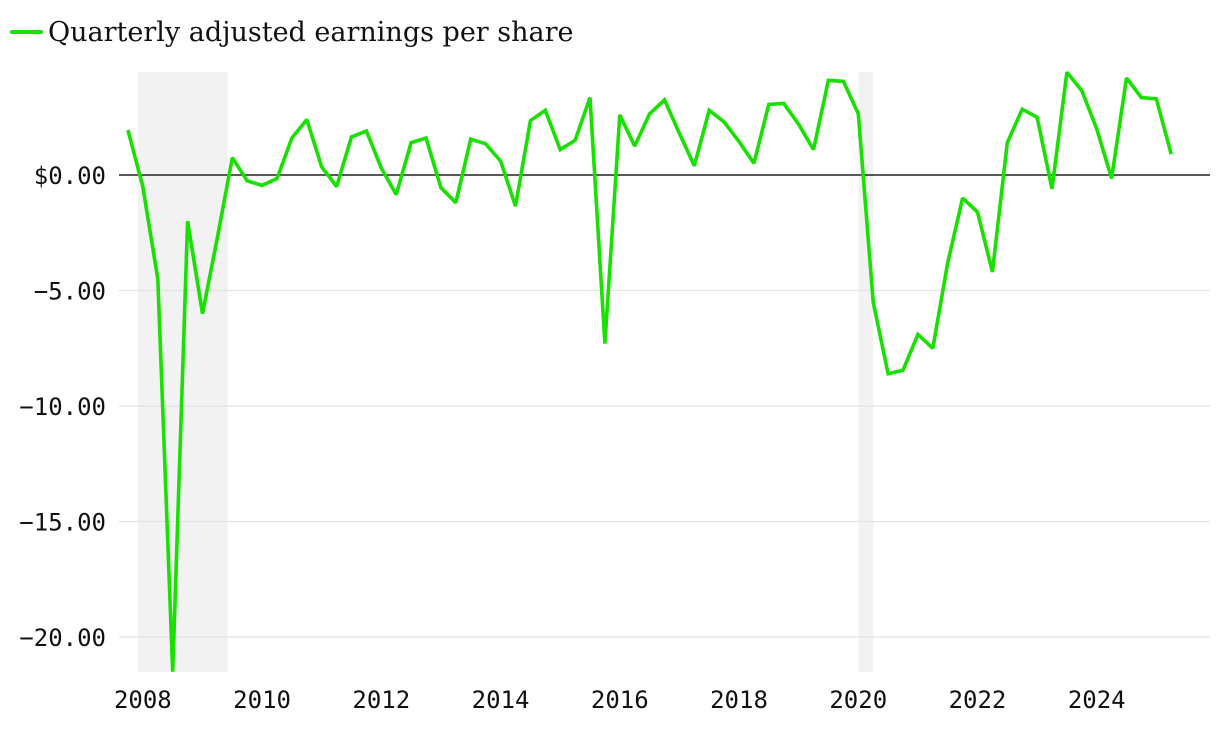 This screenshot has height=732, width=1220. Describe the element at coordinates (262, 700) in the screenshot. I see `x-tick-label-1: 2010` at that location.